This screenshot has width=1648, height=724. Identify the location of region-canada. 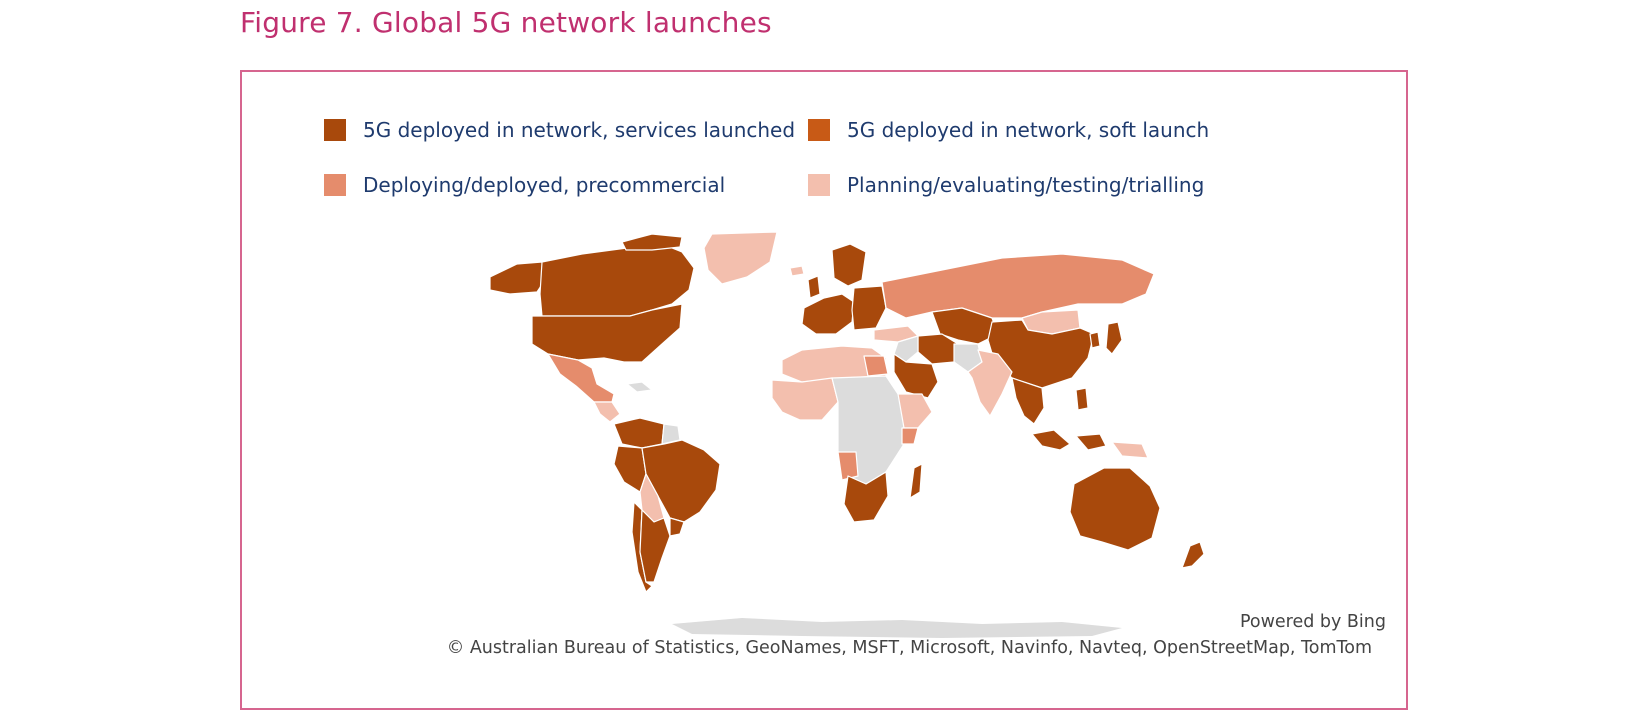
(617, 280).